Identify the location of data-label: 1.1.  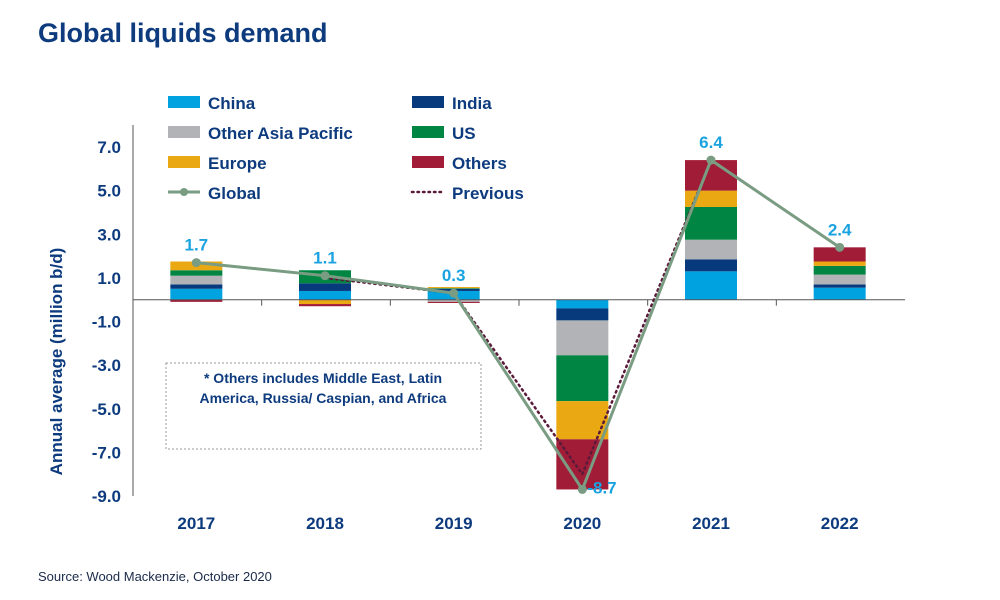
(325, 258).